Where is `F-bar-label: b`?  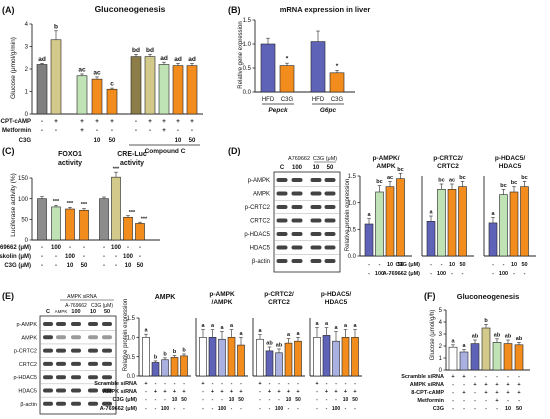
F-bar-label: b is located at coordinates (486, 321).